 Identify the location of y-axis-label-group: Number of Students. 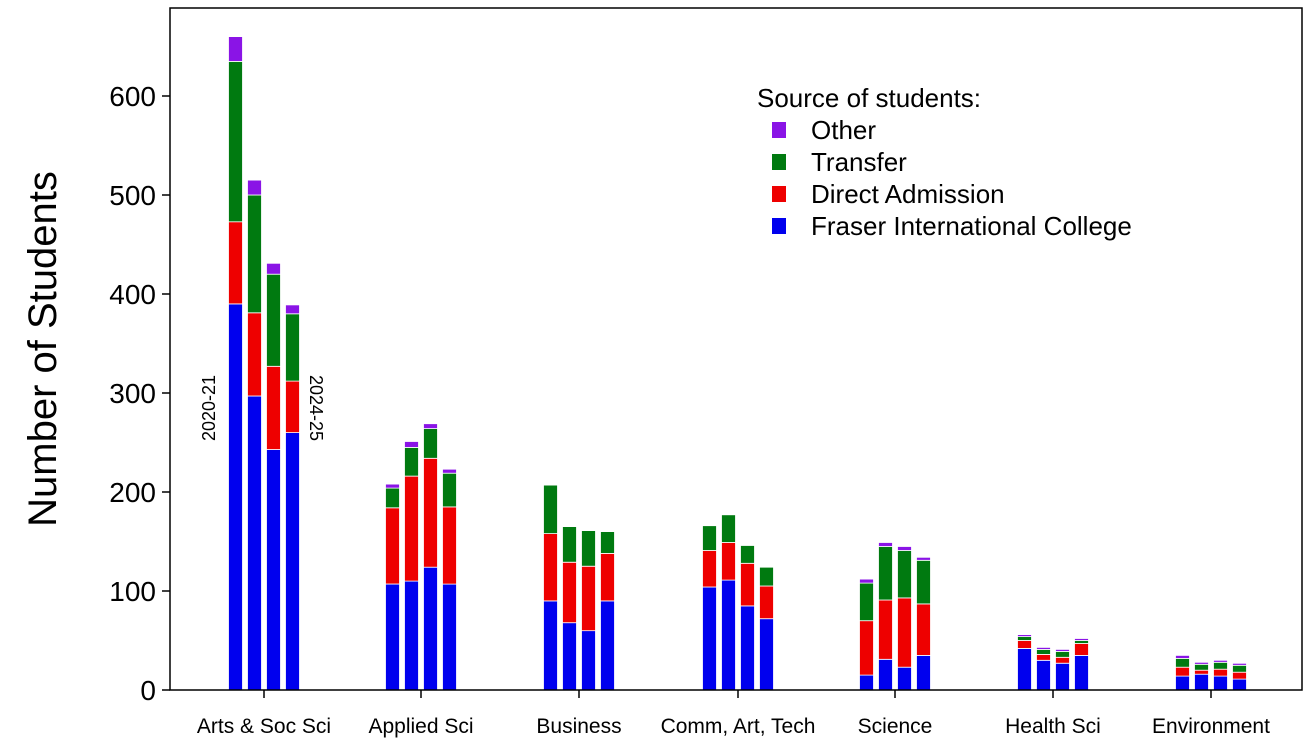
(43, 349).